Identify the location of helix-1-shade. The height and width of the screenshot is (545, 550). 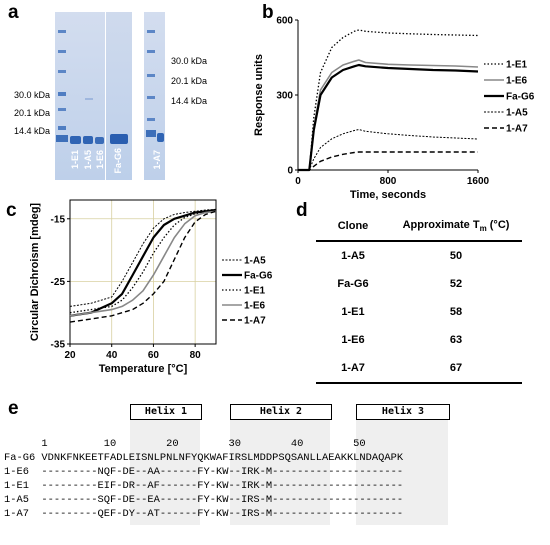
(165, 472).